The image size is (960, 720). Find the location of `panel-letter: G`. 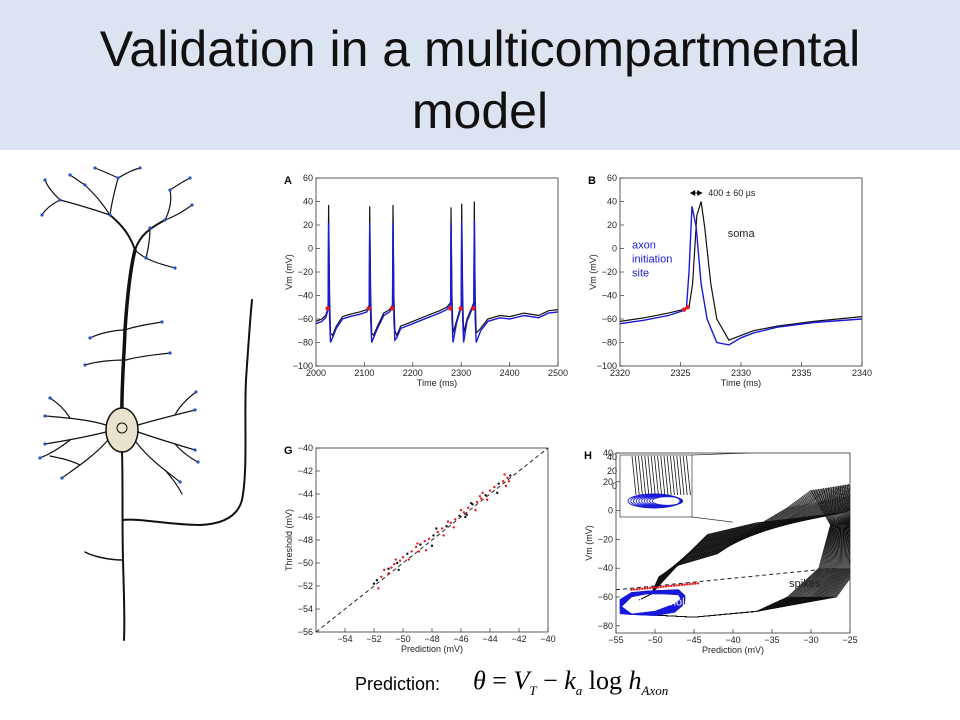

panel-letter: G is located at coordinates (288, 451).